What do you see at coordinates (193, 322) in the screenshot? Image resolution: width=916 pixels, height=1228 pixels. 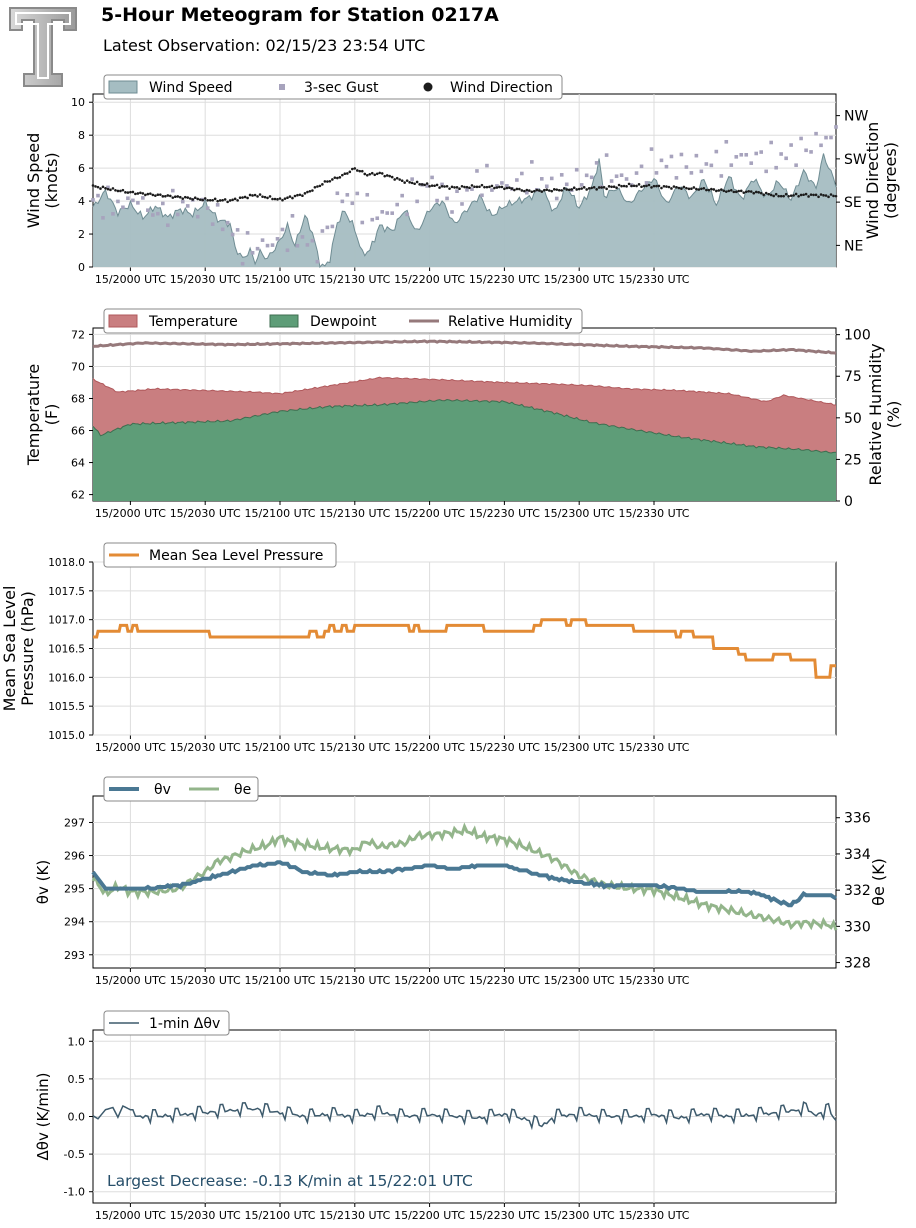 I see `legend-label: Temperature` at bounding box center [193, 322].